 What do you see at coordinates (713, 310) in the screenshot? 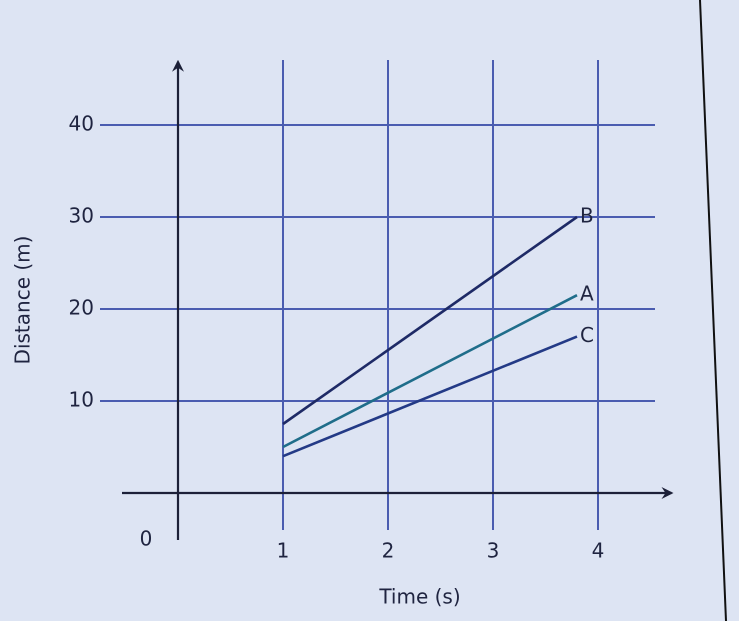
I see `page-edge` at bounding box center [713, 310].